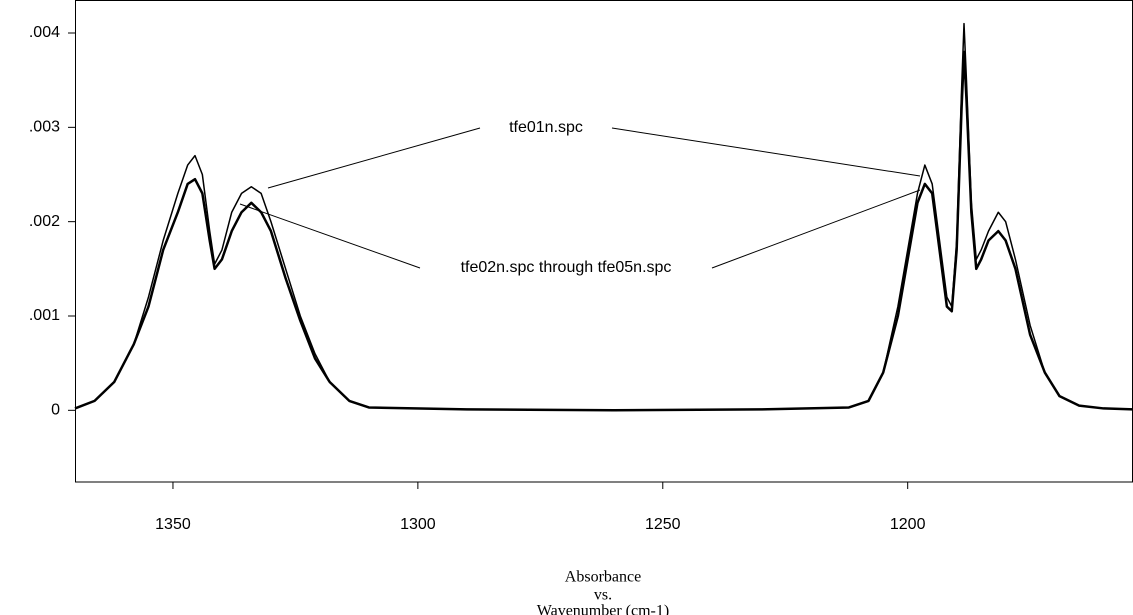 This screenshot has width=1133, height=615. I want to click on y-tick-label: .001, so click(44, 315).